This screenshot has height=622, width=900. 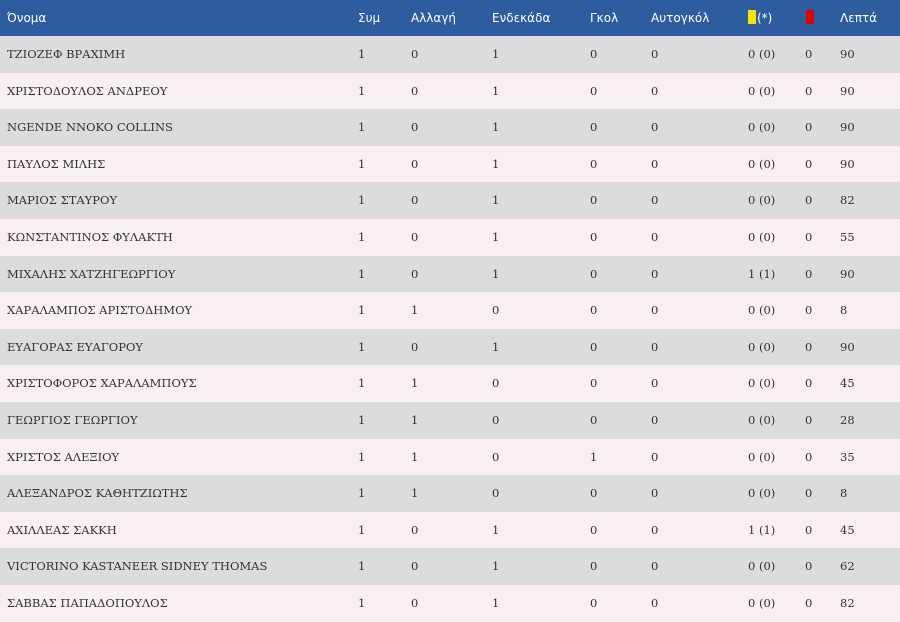 I want to click on player-name: ΤΖΙΟΖΕΦ ΒΡΑΧΙΜΗ, so click(x=66, y=54).